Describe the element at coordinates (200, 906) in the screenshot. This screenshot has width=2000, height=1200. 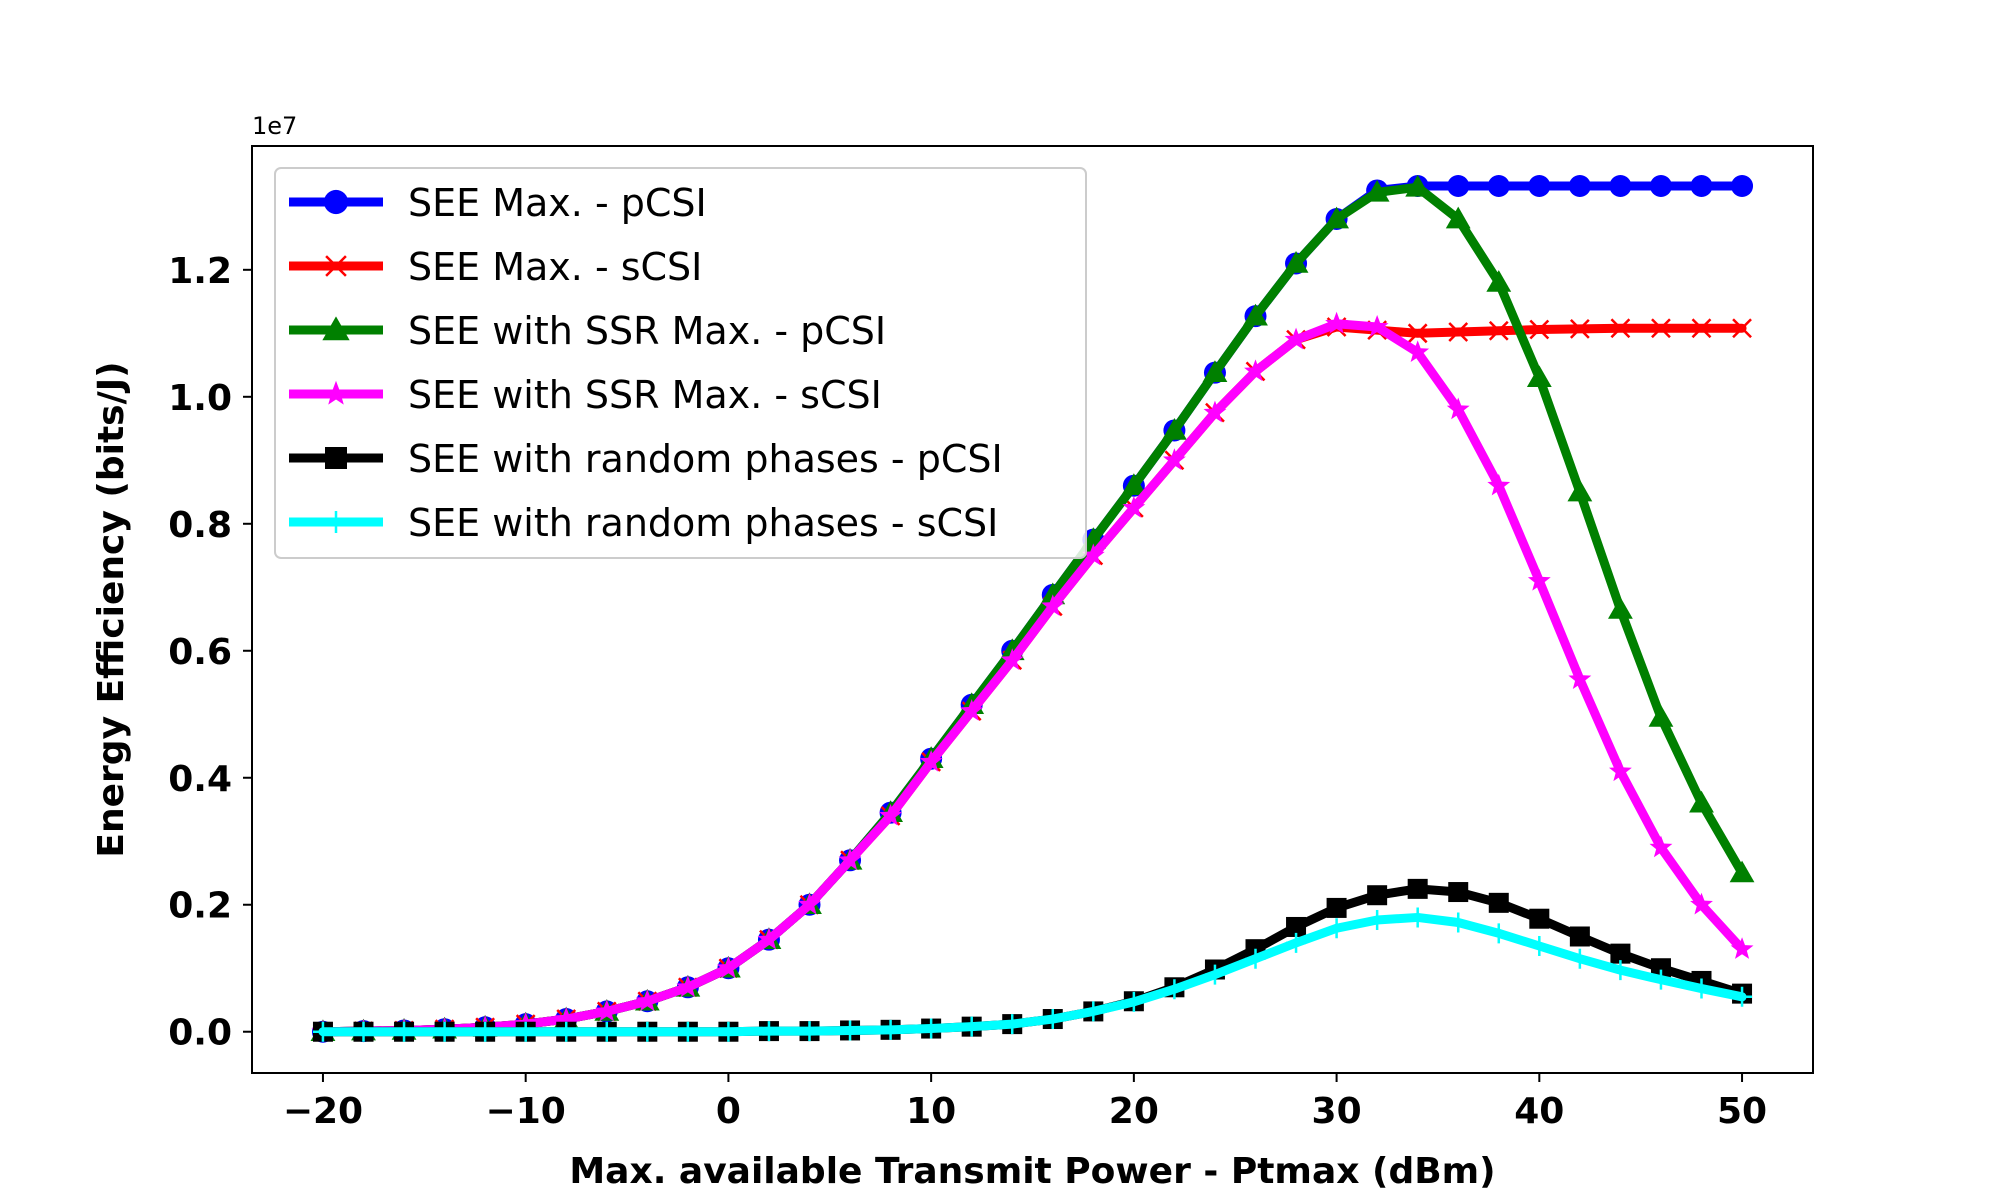
I see `y-tick-label: 0.2` at that location.